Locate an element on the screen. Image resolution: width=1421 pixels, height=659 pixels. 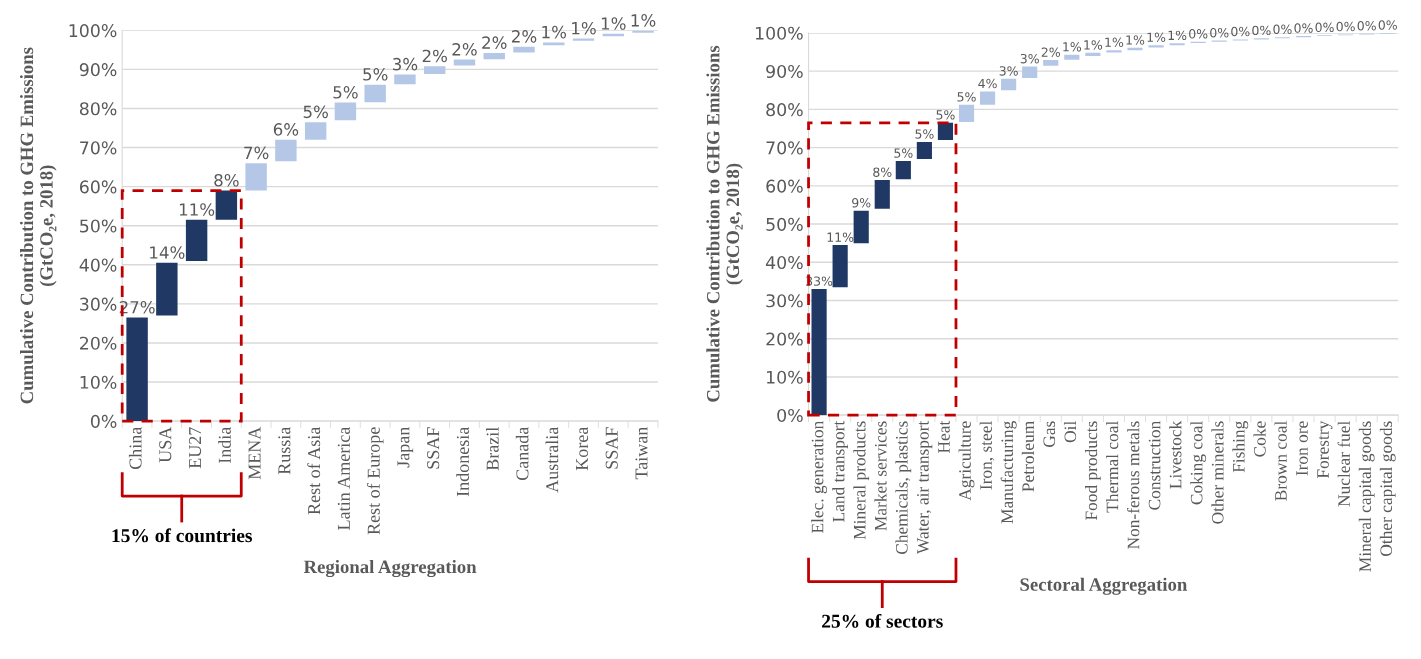
x-tick-label: Gas is located at coordinates (1049, 434).